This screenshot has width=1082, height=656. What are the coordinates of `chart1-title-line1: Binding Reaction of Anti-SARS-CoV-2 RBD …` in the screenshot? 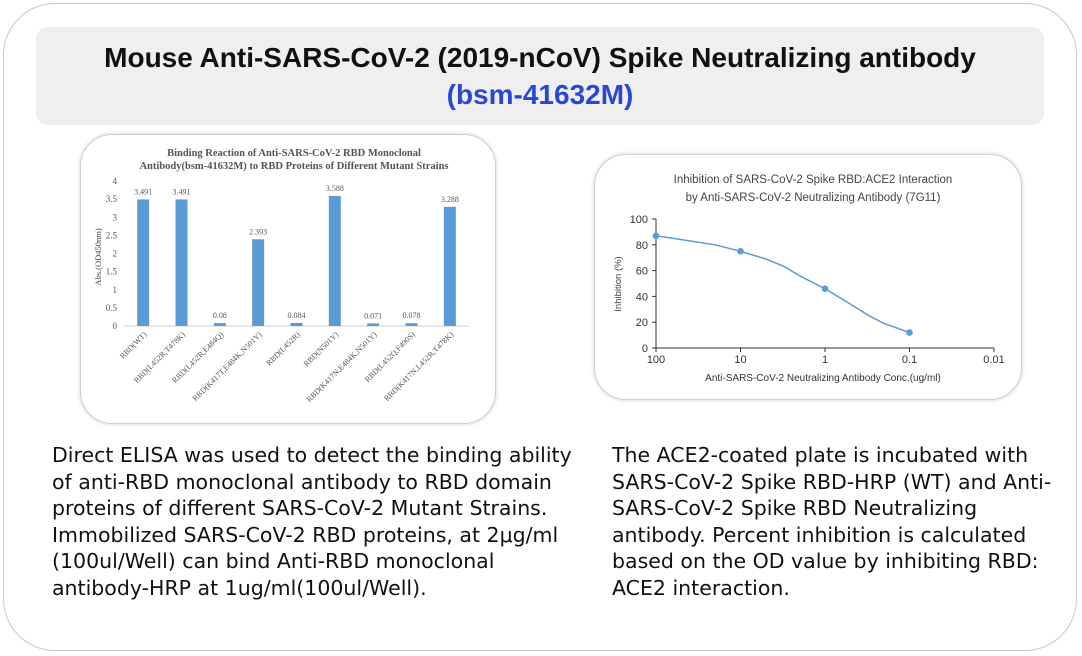 It's located at (294, 153).